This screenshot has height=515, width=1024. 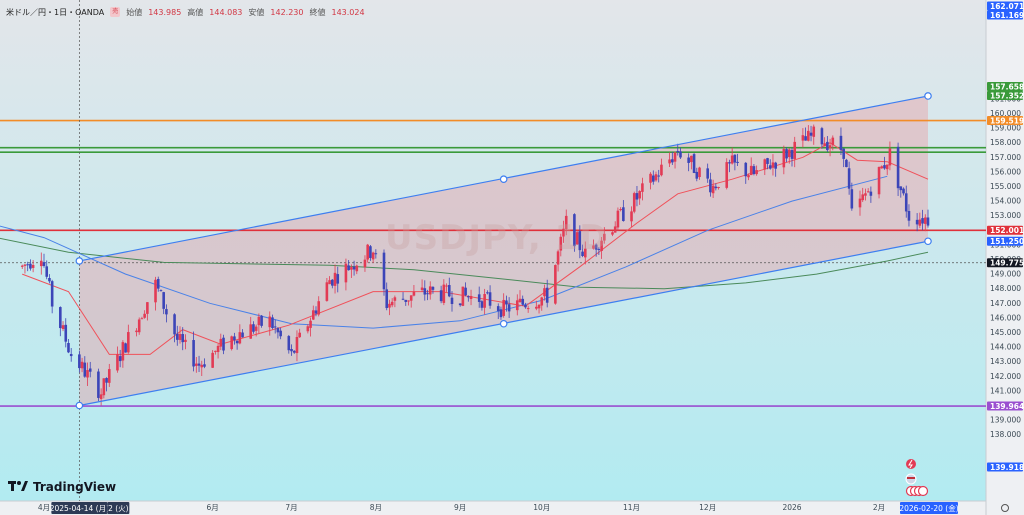 I want to click on settings-gear-icon, so click(x=1005, y=508).